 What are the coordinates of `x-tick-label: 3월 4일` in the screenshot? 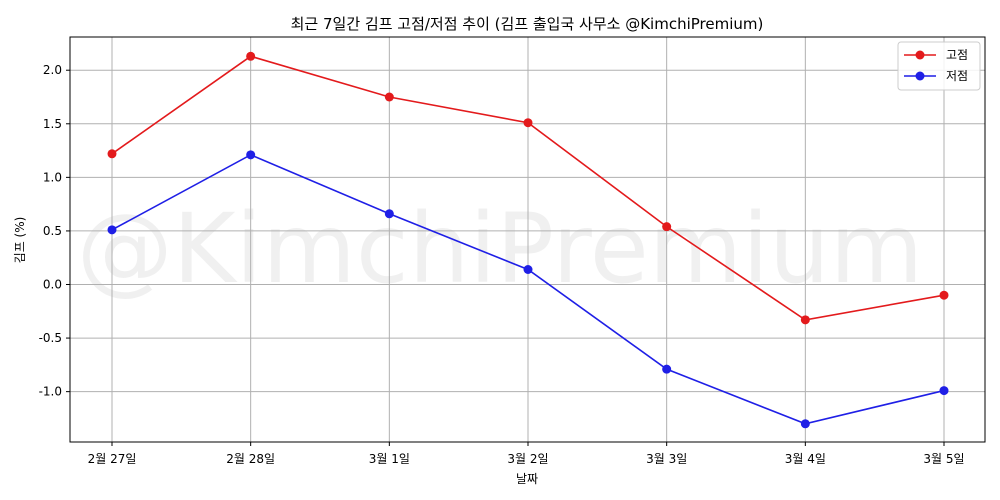 It's located at (805, 459).